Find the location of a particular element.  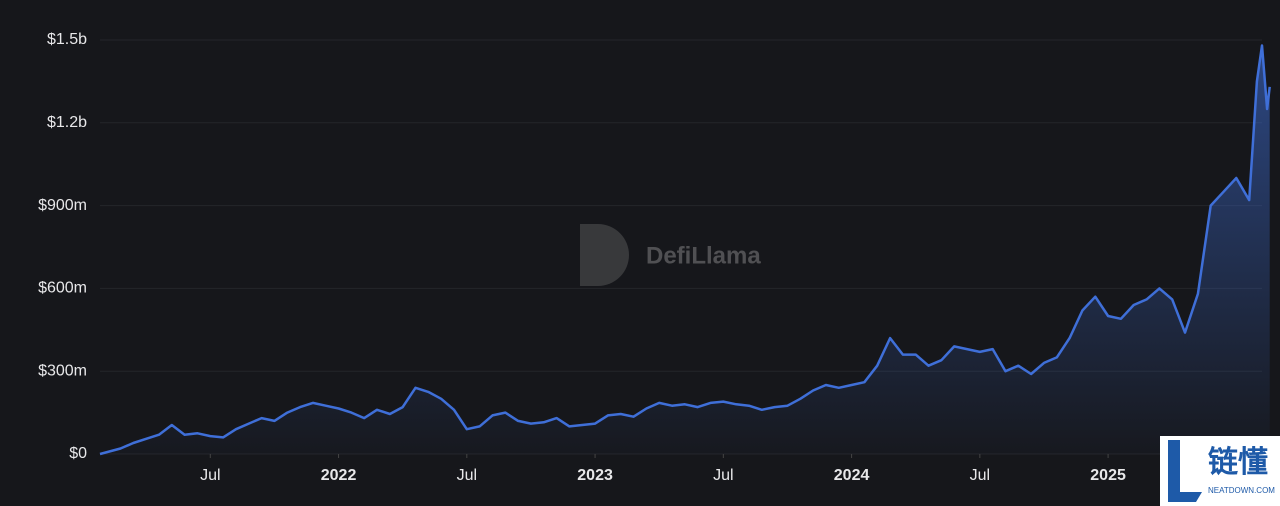

y-tick-label: $600m is located at coordinates (62, 288).